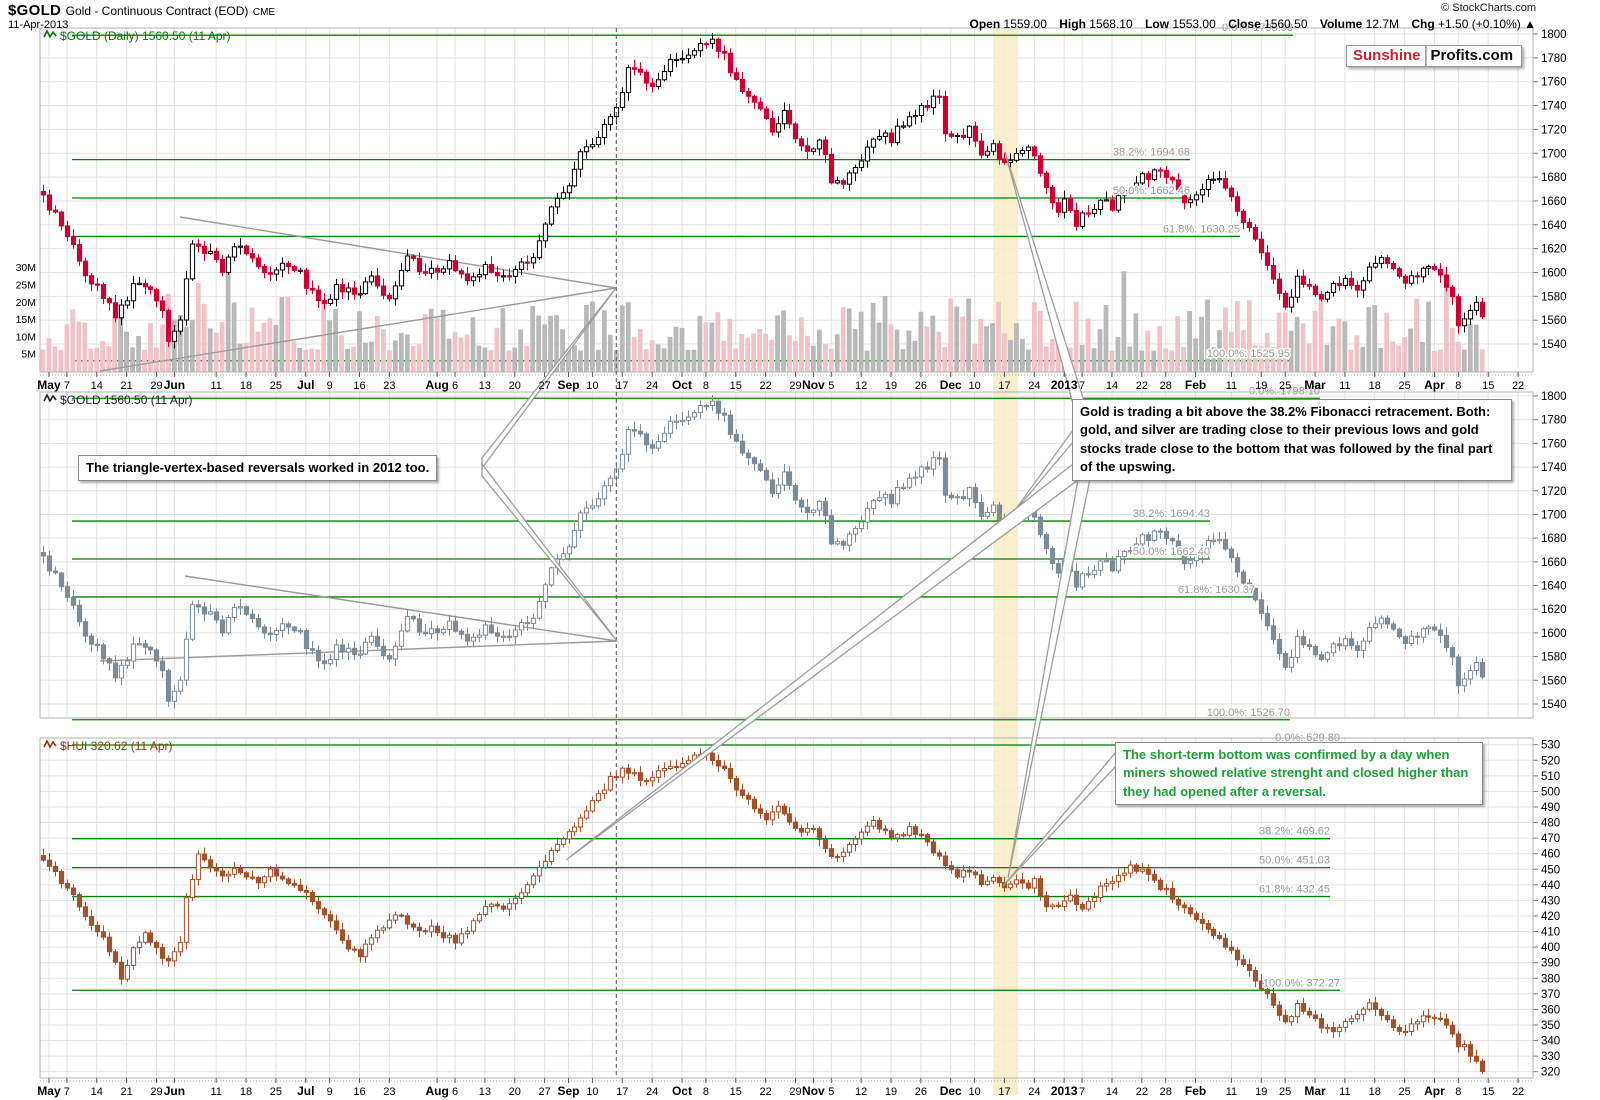 The width and height of the screenshot is (1600, 1100). Describe the element at coordinates (1554, 178) in the screenshot. I see `svg-text: 1680` at that location.